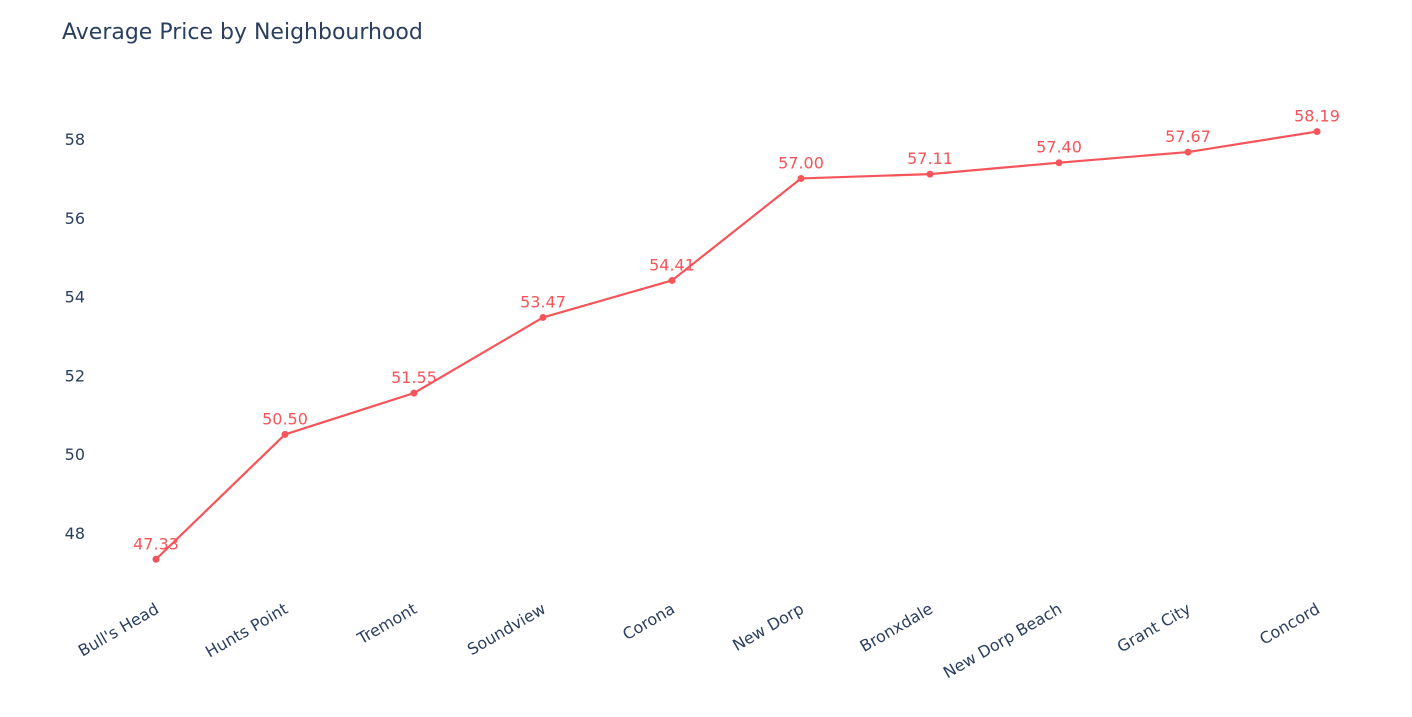 The height and width of the screenshot is (717, 1412). I want to click on x-tick-label: New Dorp Beach, so click(1002, 640).